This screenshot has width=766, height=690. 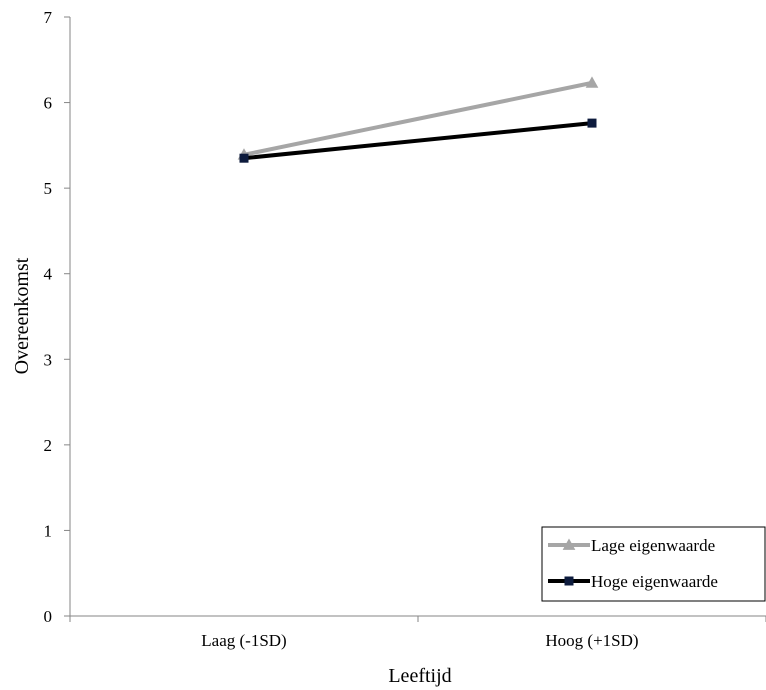 I want to click on y-tick-label: 5, so click(x=48, y=188).